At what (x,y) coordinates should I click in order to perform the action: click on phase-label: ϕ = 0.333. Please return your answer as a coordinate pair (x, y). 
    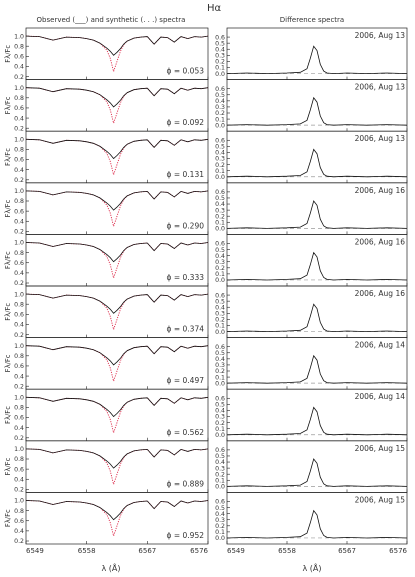
    Looking at the image, I should click on (186, 277).